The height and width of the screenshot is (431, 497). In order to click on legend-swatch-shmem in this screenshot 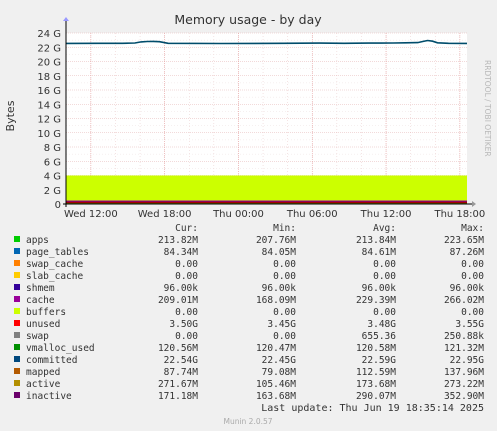, I will do `click(17, 287)`.